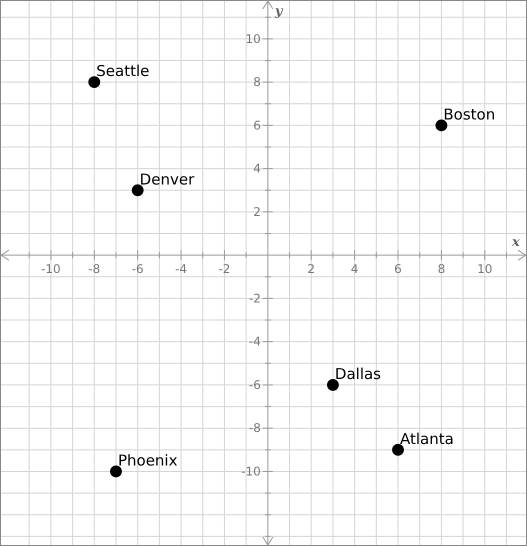  Describe the element at coordinates (257, 211) in the screenshot. I see `y-tick-label: 2` at that location.